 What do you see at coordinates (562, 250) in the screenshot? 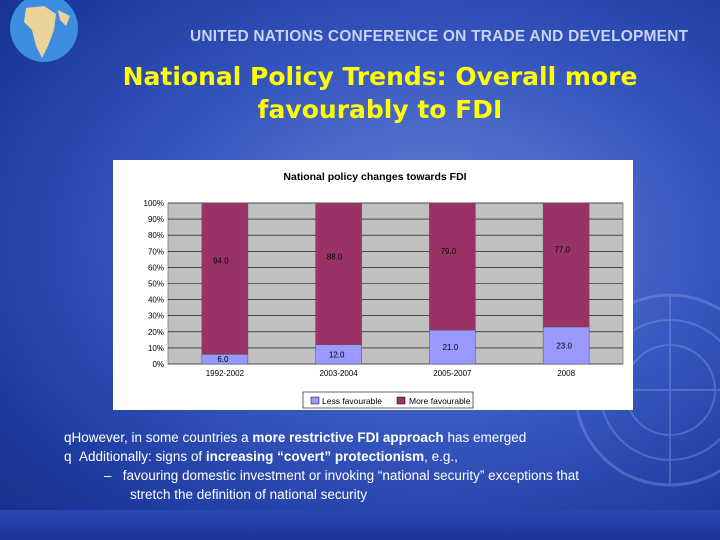
I see `data-label: 77.0` at bounding box center [562, 250].